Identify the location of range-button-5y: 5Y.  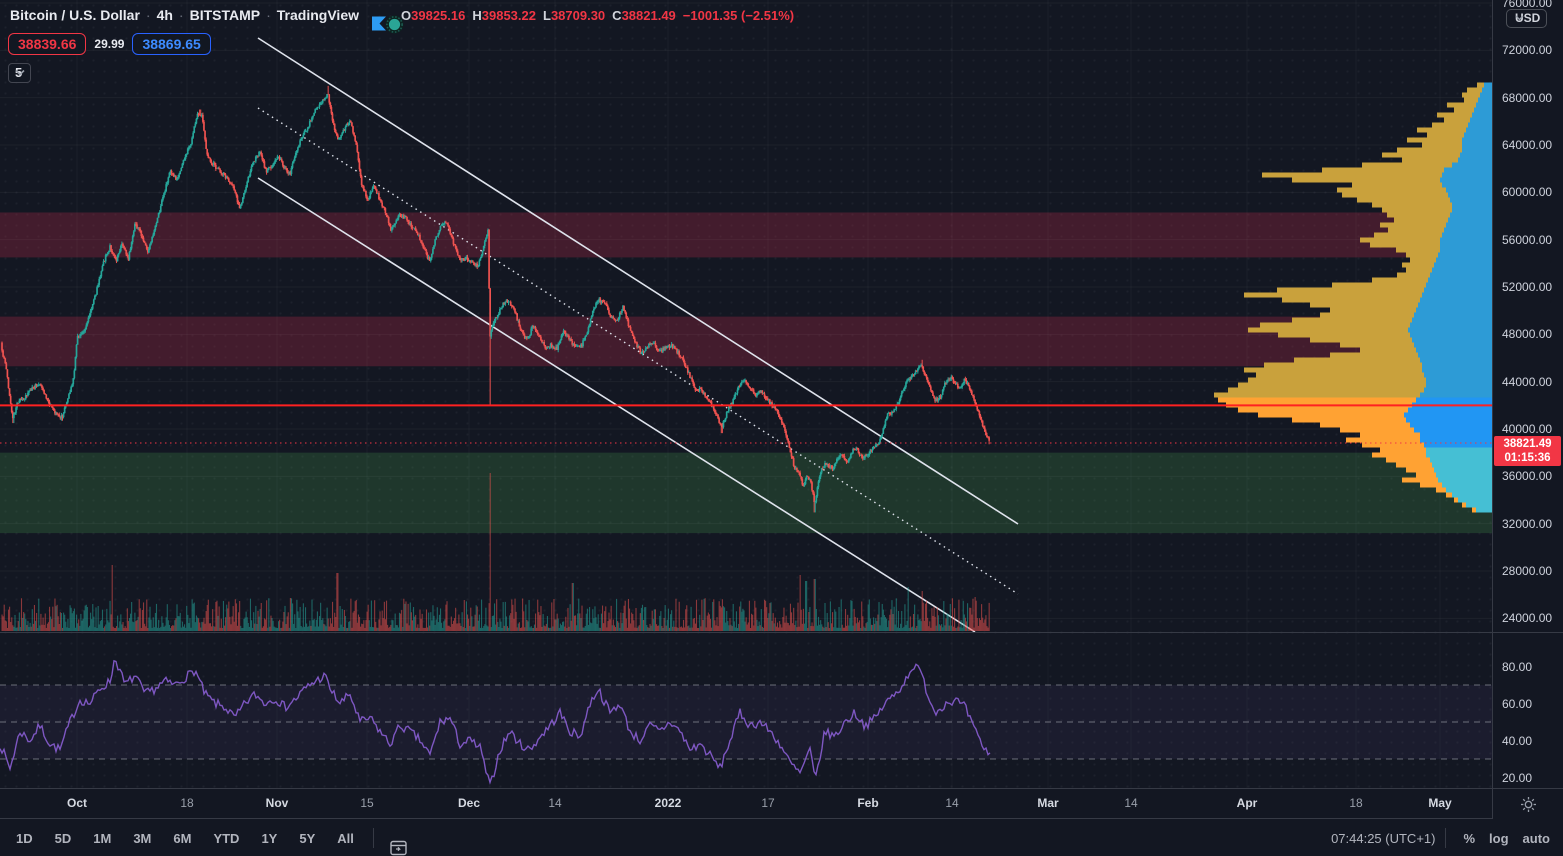
(307, 838).